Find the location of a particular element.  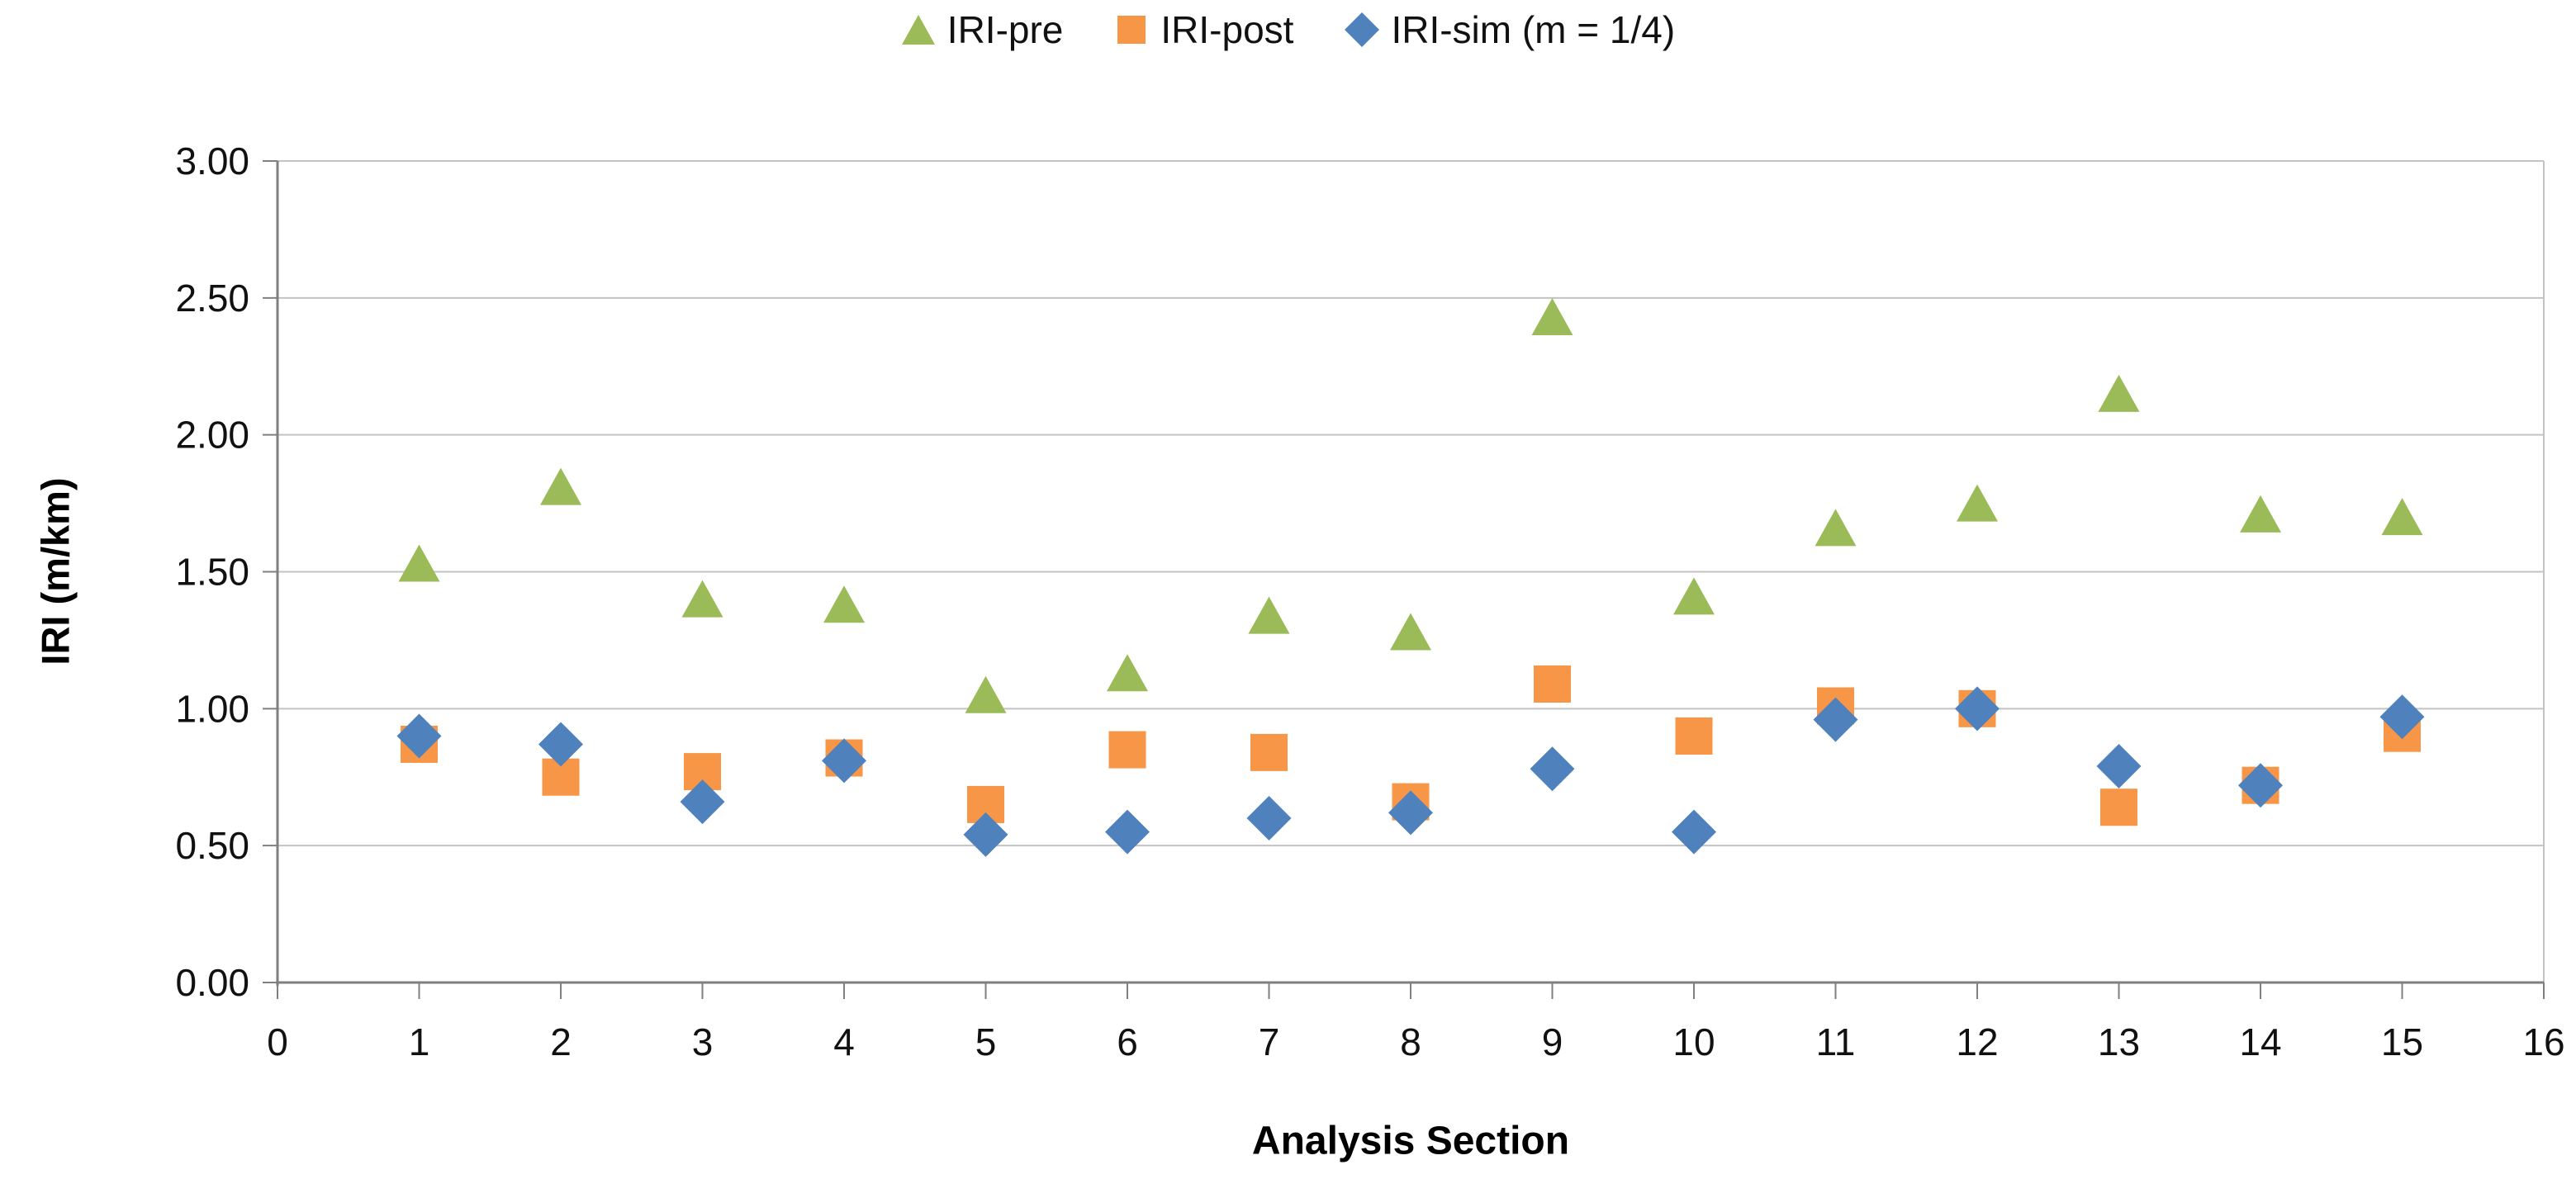

legend-item-iri-pre: IRI-pre is located at coordinates (982, 29).